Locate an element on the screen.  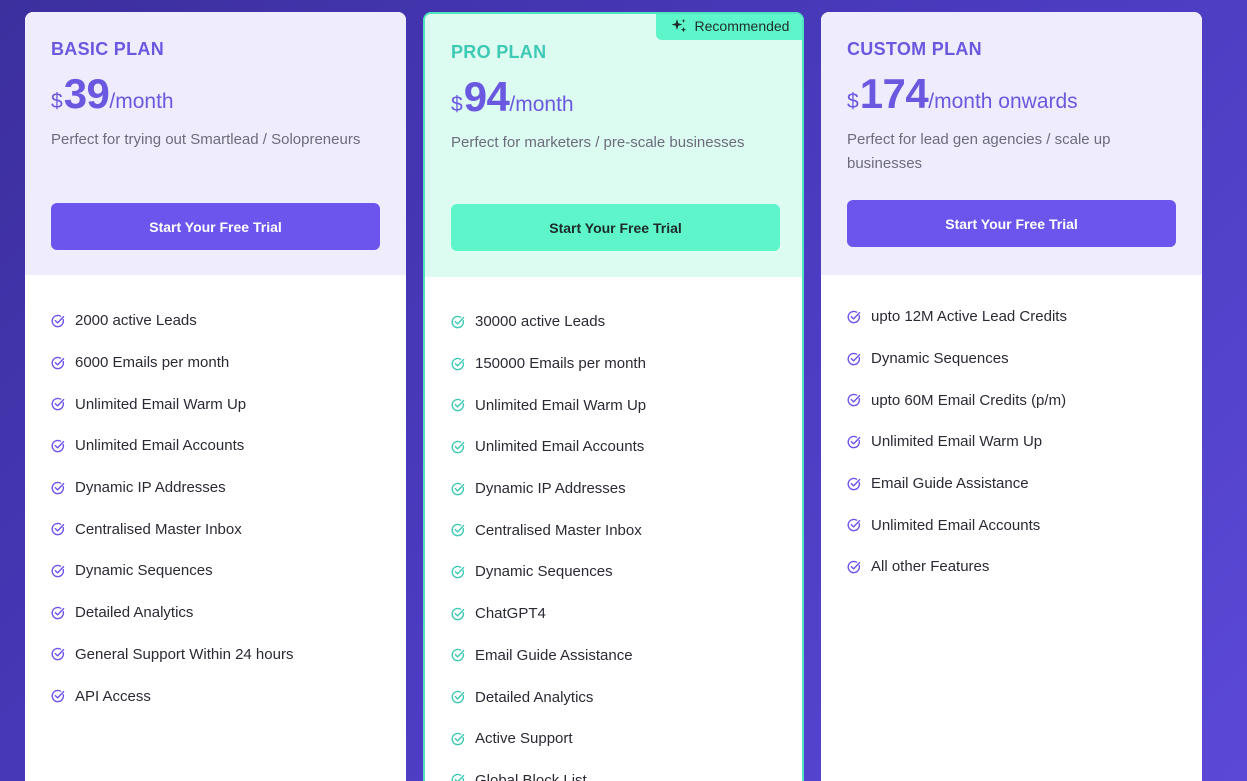
feature-label: Active Support is located at coordinates (524, 739).